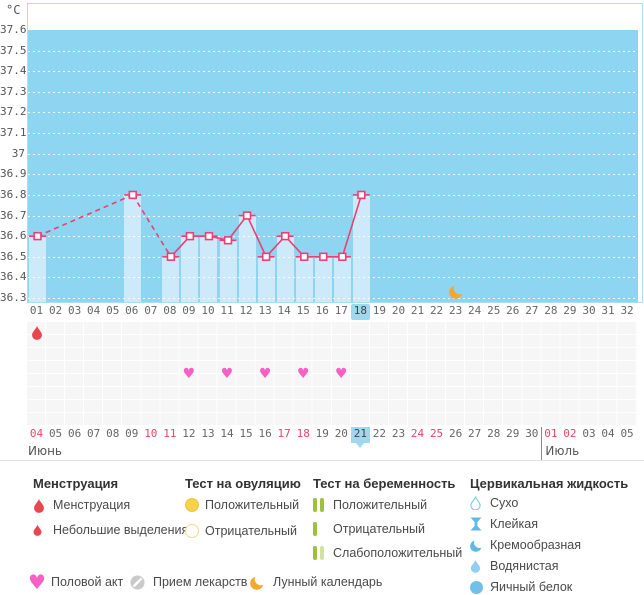 The height and width of the screenshot is (595, 644). I want to click on cycle-day-31: 31, so click(608, 310).